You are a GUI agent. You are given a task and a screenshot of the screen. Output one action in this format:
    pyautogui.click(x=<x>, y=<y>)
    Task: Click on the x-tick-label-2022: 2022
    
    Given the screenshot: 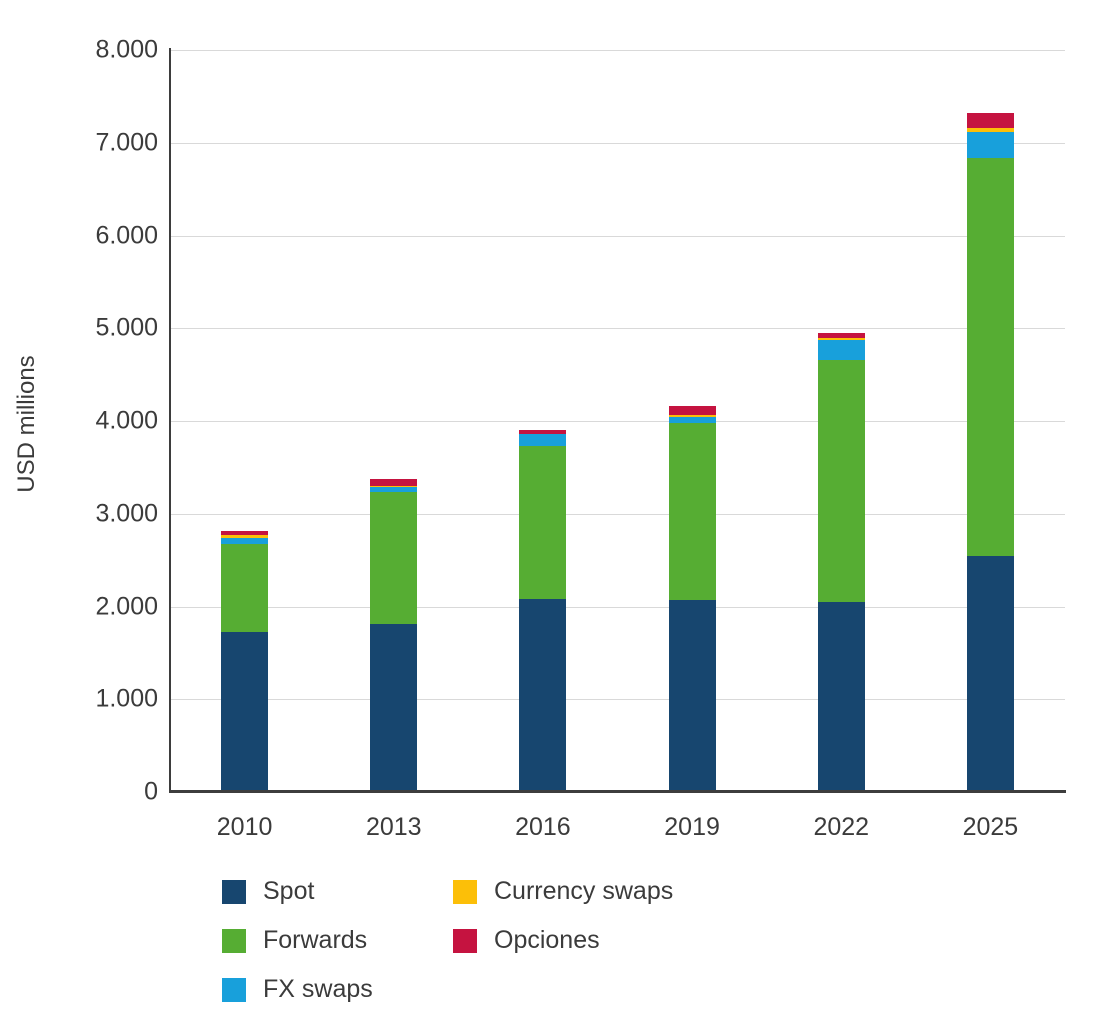 What is the action you would take?
    pyautogui.click(x=841, y=827)
    